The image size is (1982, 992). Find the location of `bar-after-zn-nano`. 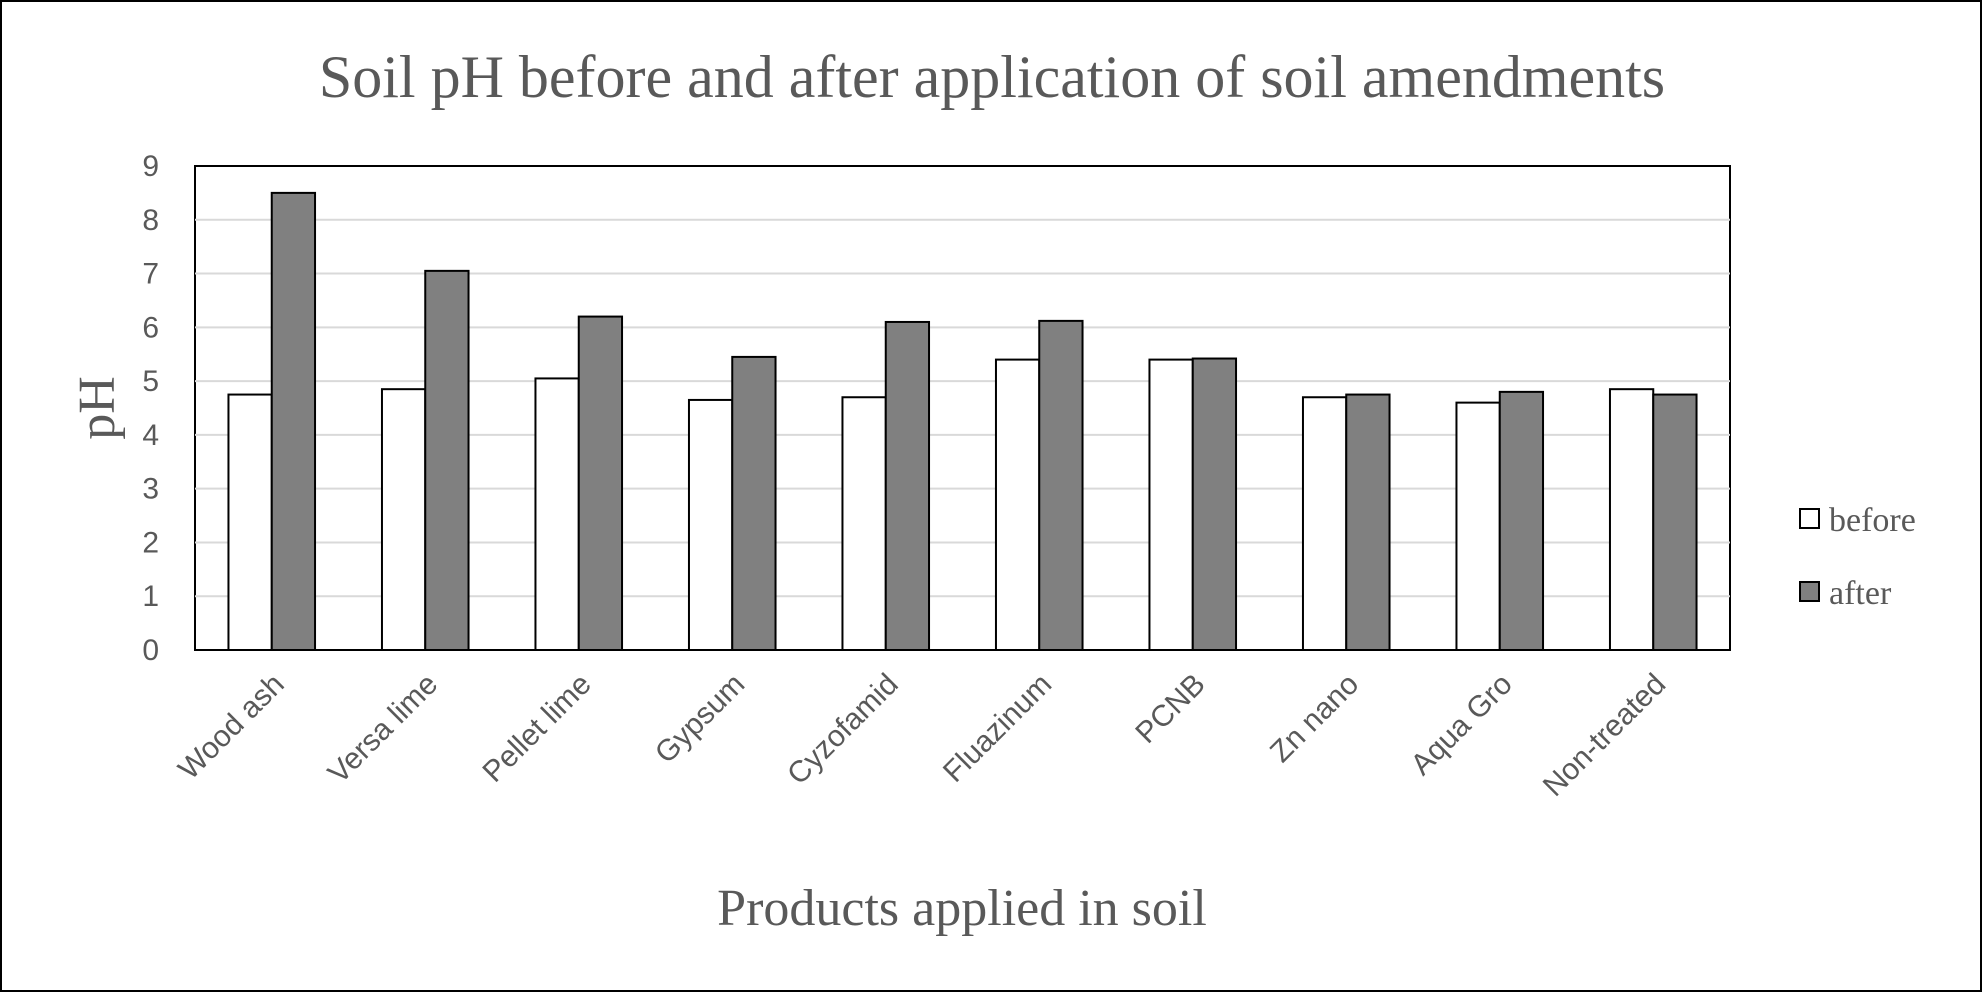

bar-after-zn-nano is located at coordinates (1368, 522).